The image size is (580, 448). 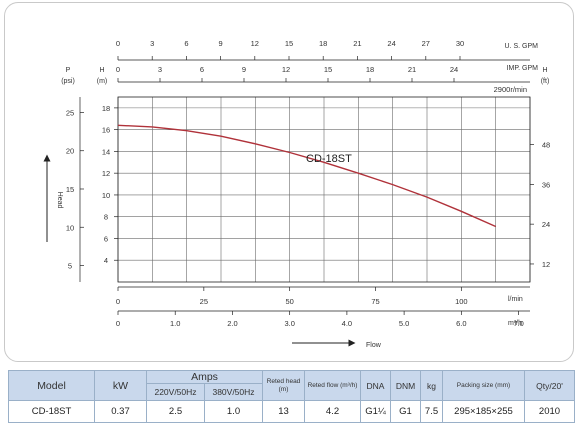 What do you see at coordinates (106, 130) in the screenshot?
I see `m-tick-label: 16` at bounding box center [106, 130].